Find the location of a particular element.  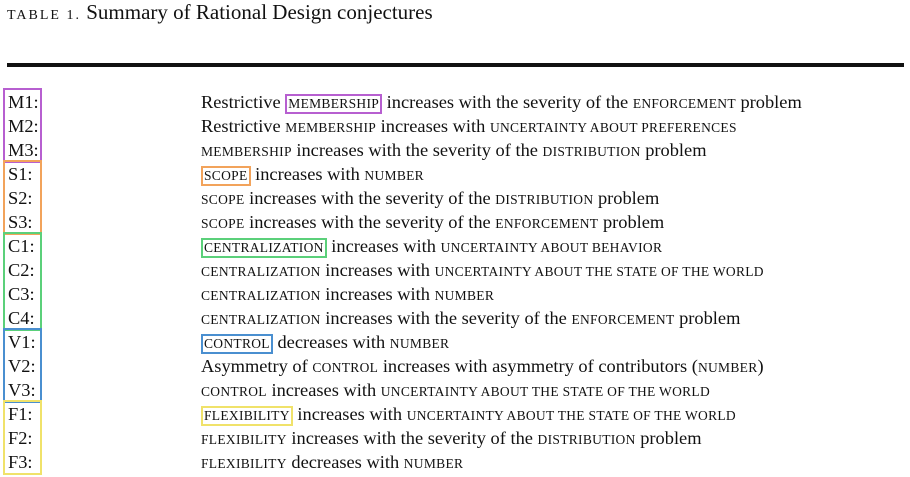

conjecture-text: FLEXIBILITY decreases with NUMBER is located at coordinates (332, 463).